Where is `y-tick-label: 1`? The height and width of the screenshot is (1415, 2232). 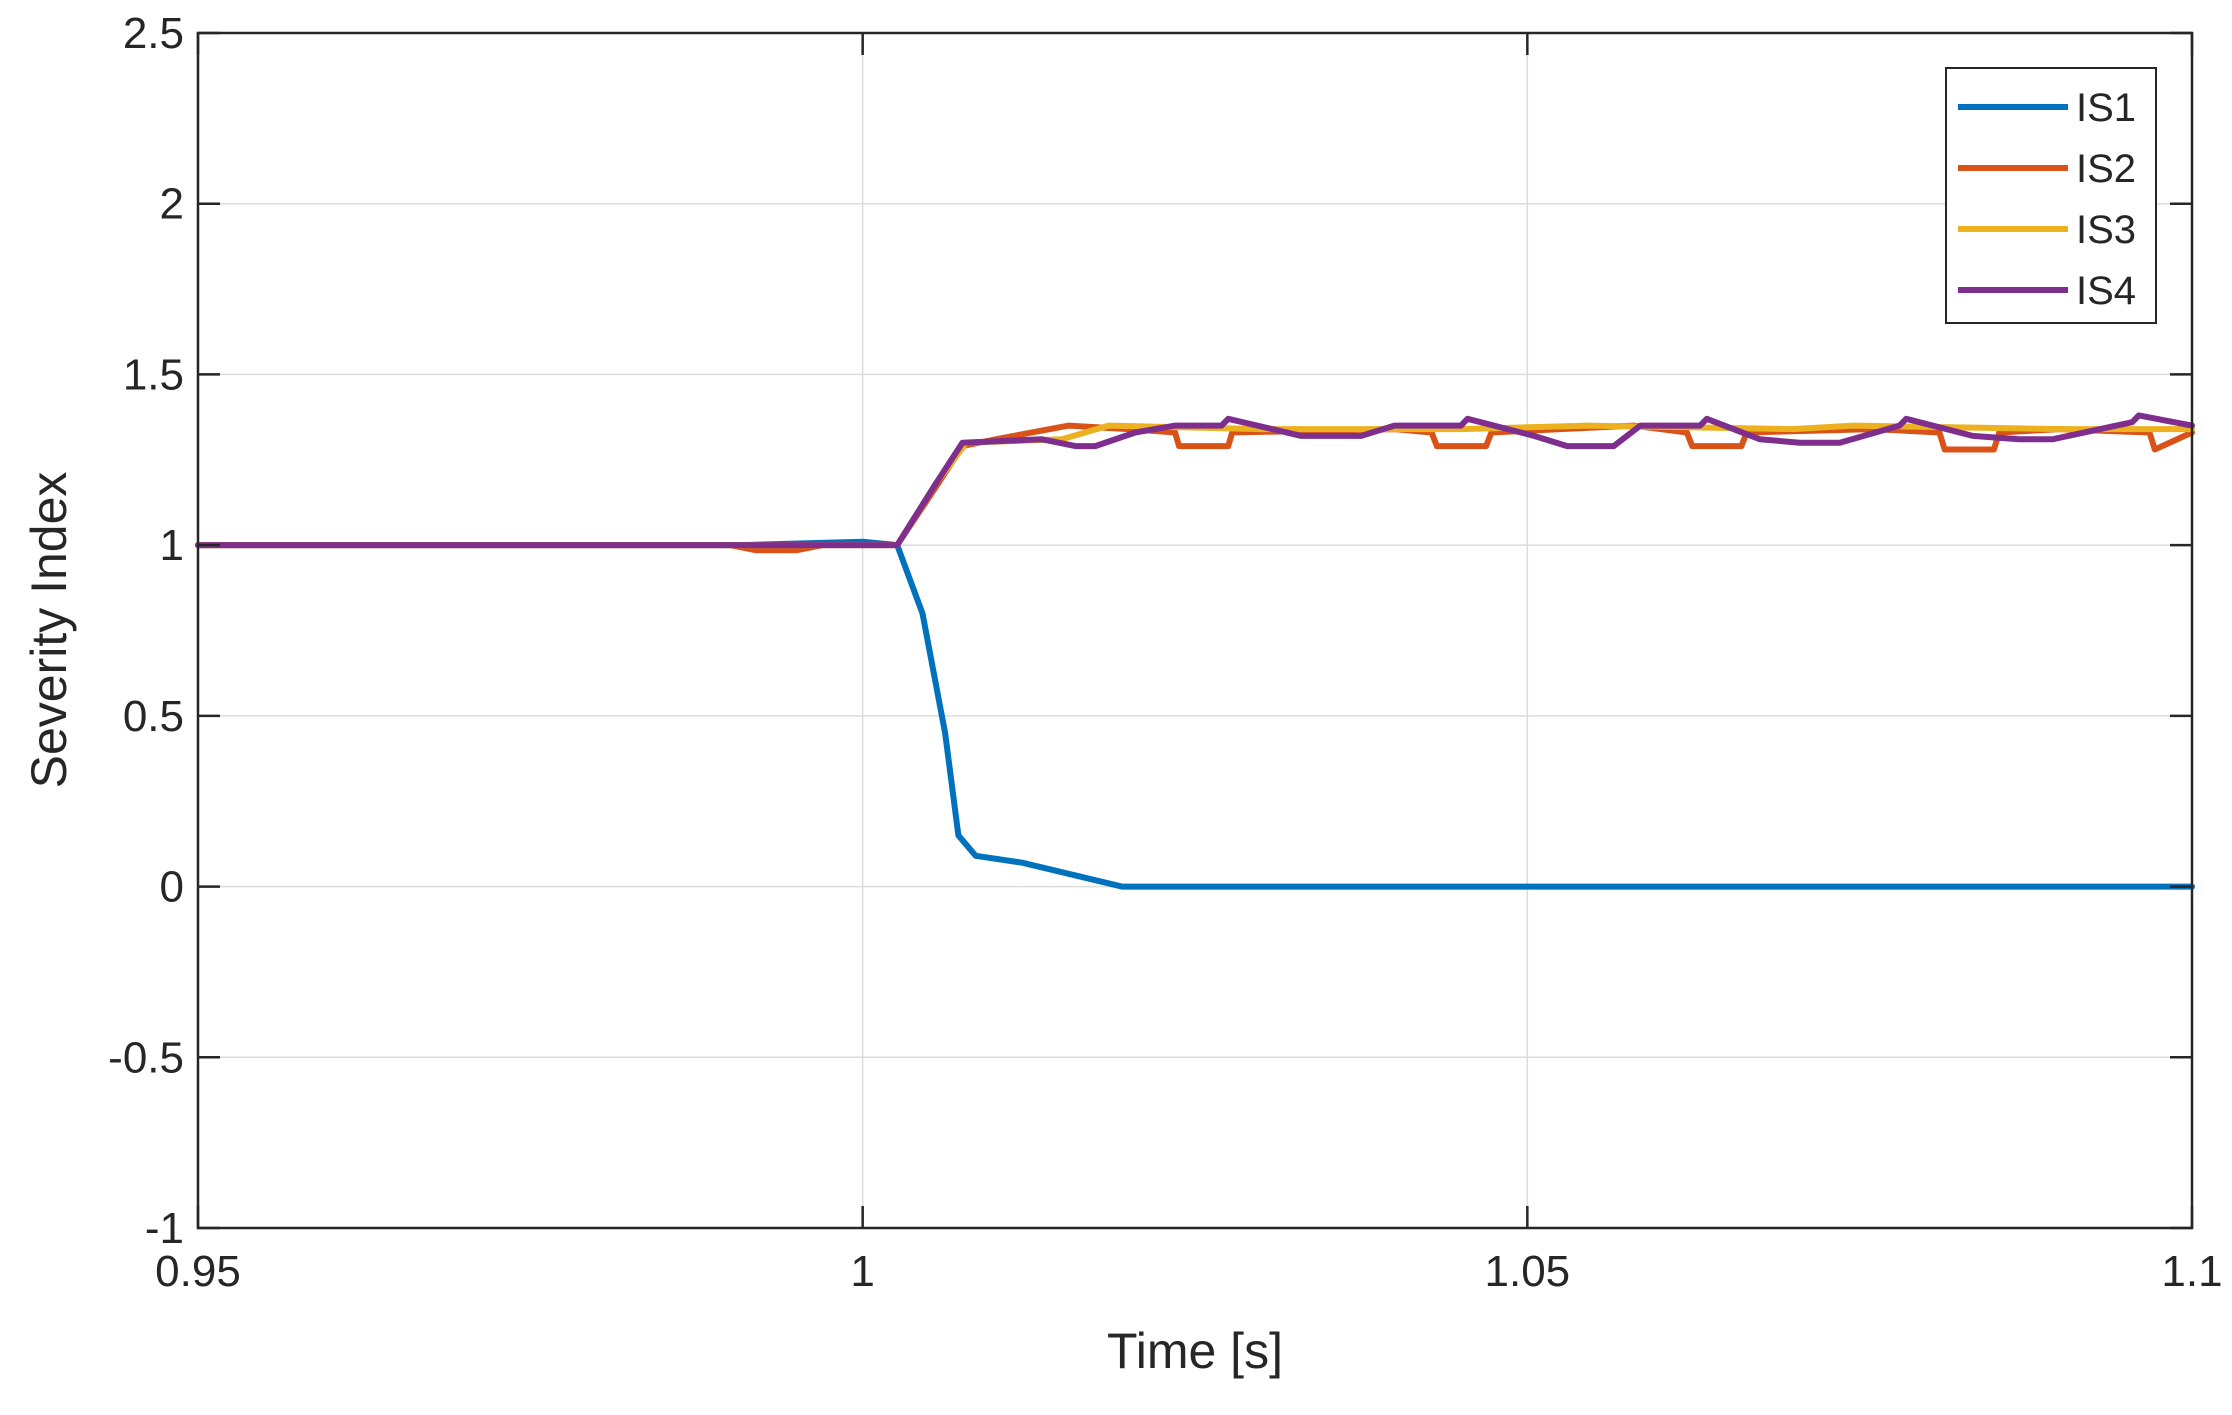
y-tick-label: 1 is located at coordinates (172, 545).